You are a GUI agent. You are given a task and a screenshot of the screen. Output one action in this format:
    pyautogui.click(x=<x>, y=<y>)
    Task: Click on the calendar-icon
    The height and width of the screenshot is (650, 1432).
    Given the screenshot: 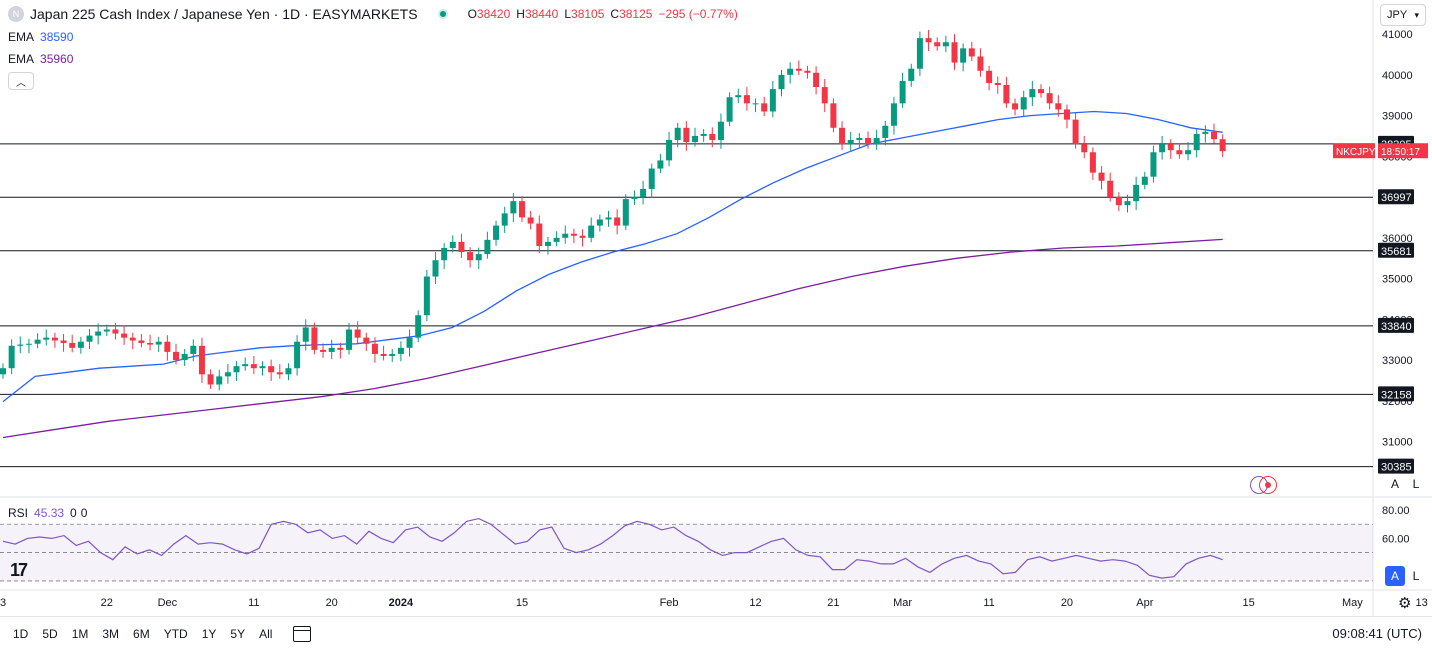 What is the action you would take?
    pyautogui.click(x=302, y=633)
    